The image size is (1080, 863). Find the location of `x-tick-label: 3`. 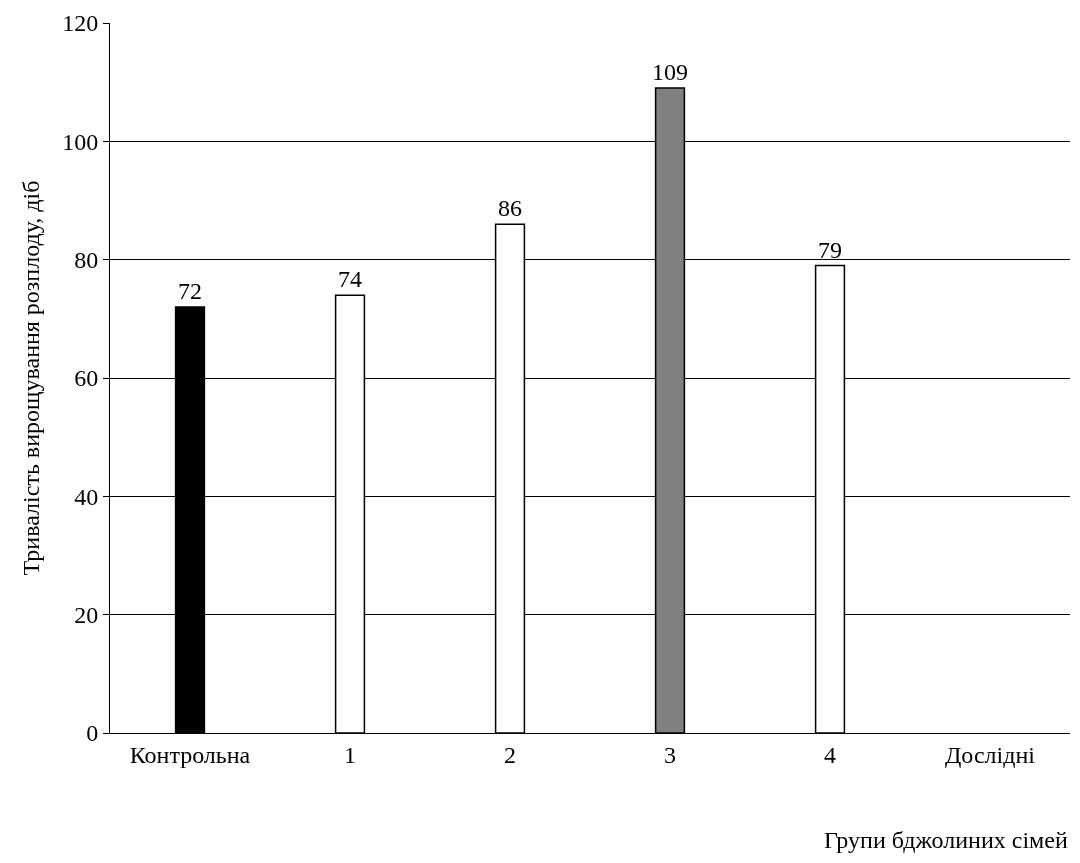

x-tick-label: 3 is located at coordinates (670, 754).